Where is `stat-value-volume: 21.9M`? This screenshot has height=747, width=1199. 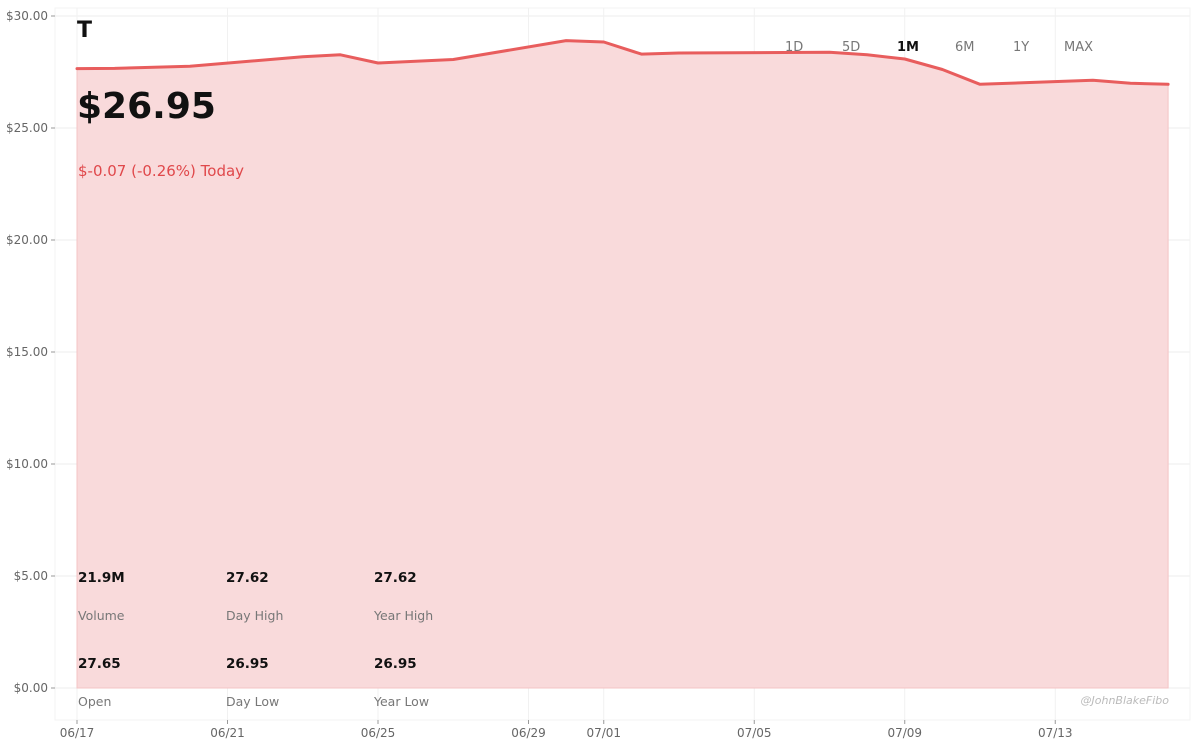
stat-value-volume: 21.9M is located at coordinates (101, 578).